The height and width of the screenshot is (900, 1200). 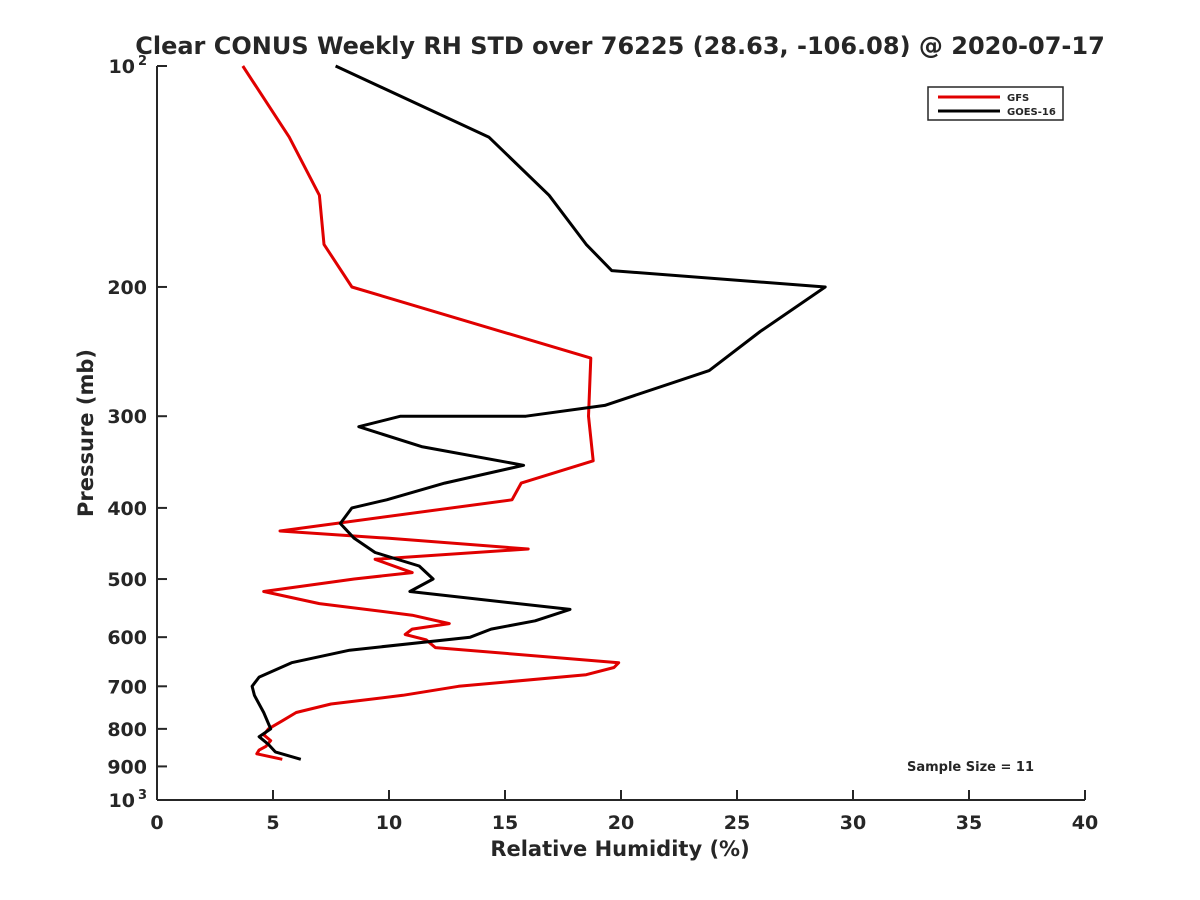 I want to click on y-tick-label: 800, so click(x=127, y=730).